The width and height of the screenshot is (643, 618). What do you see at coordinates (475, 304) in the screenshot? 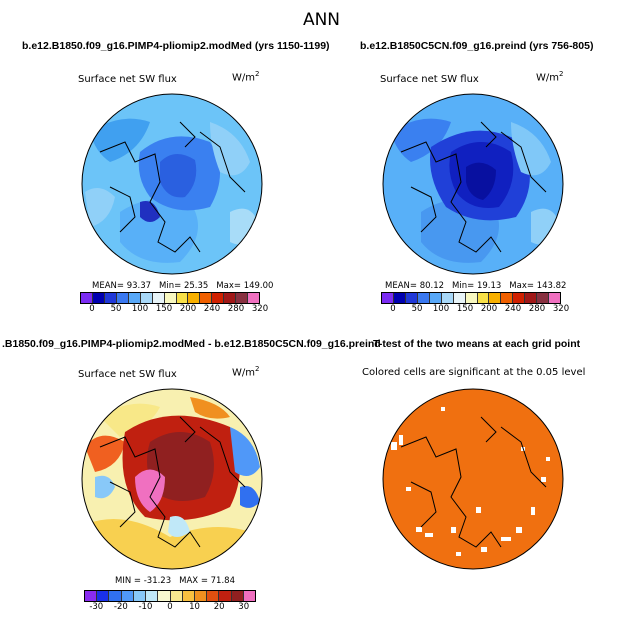
I see `panel-2-colorbar: 0 50 100 150 200 240 280 320` at bounding box center [475, 304].